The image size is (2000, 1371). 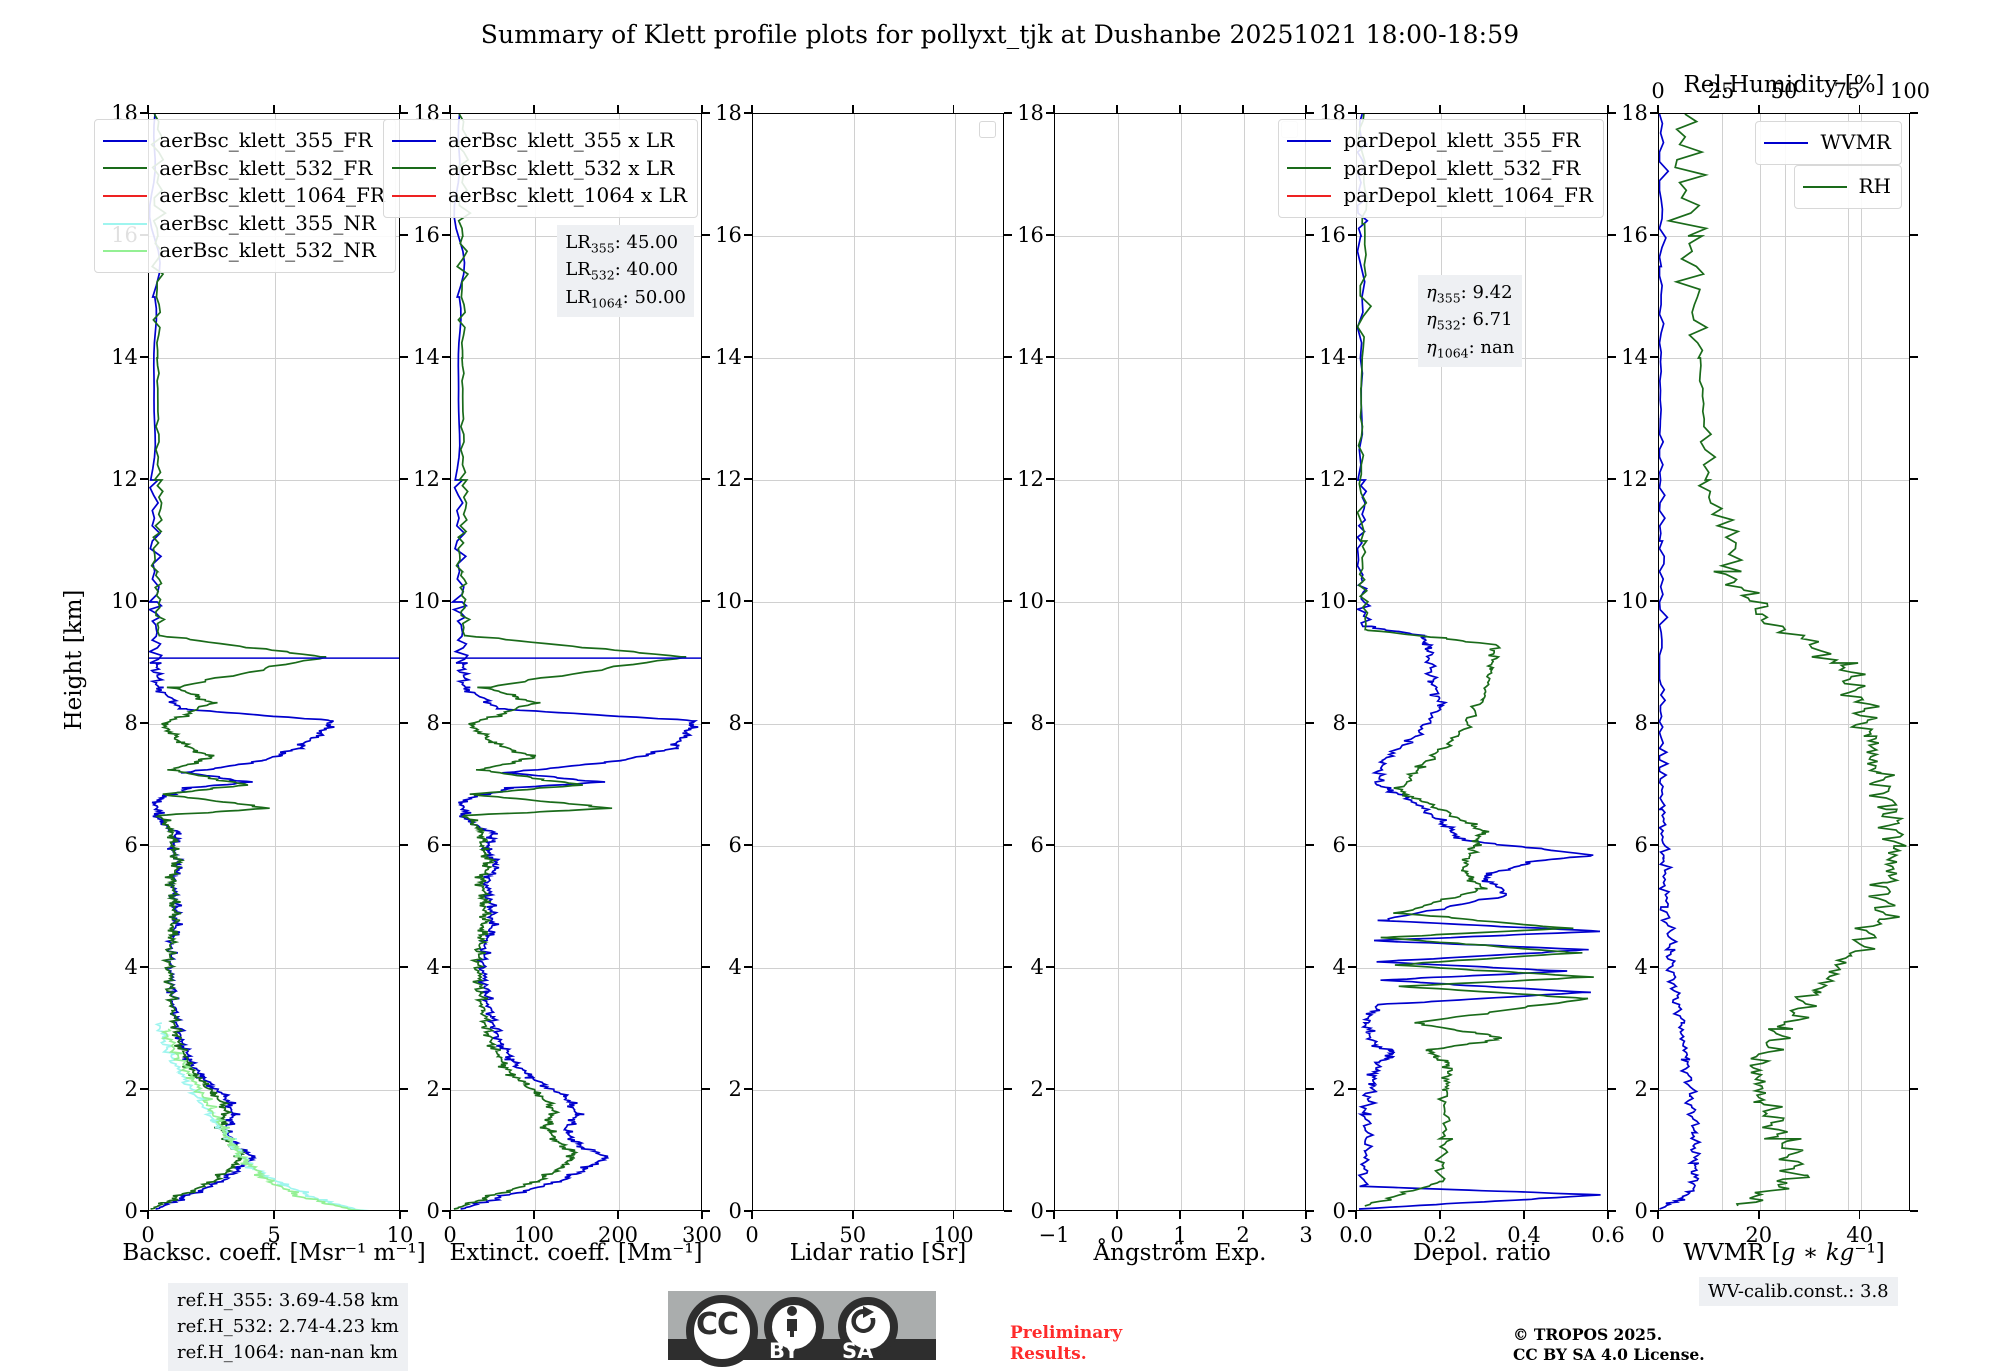 I want to click on y-tick-label: 0, so click(x=131, y=1211).